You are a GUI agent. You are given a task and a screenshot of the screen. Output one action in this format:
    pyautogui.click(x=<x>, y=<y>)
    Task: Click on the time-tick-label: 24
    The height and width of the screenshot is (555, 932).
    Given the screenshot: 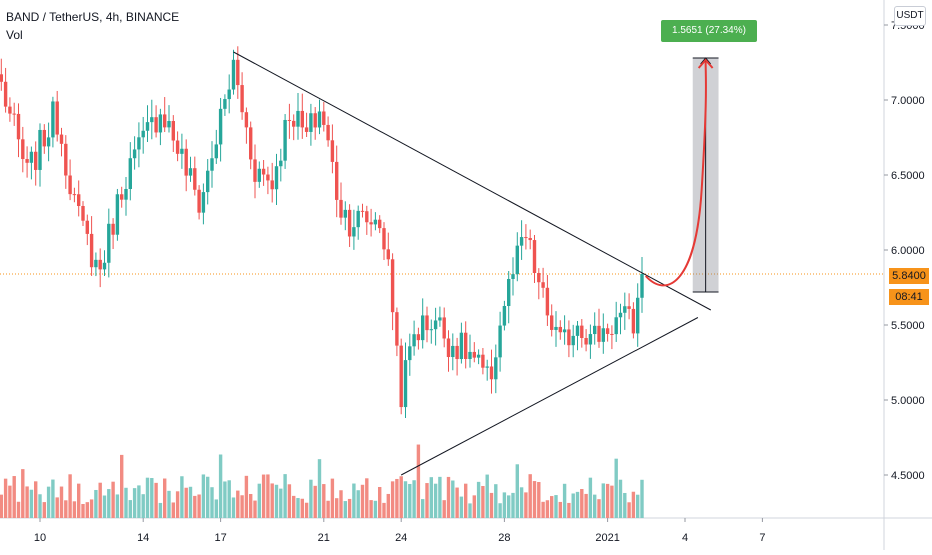 What is the action you would take?
    pyautogui.click(x=401, y=538)
    